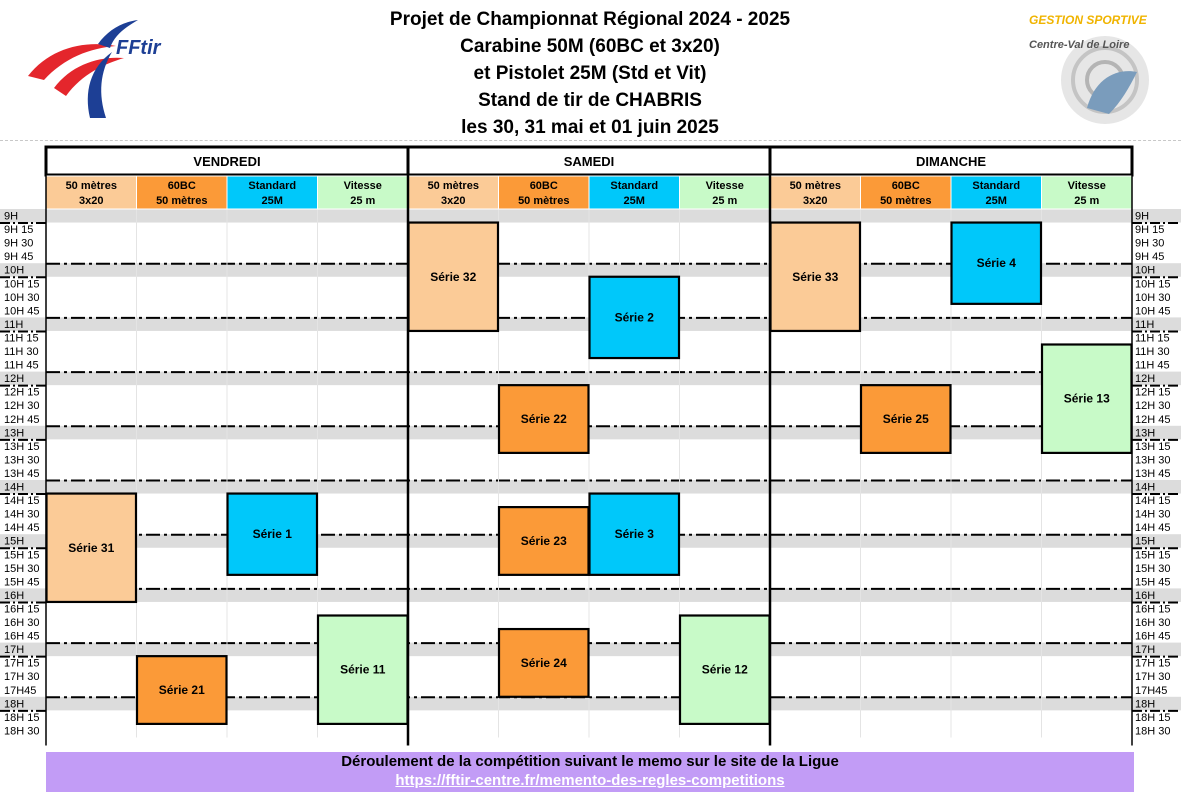 The height and width of the screenshot is (792, 1181). Describe the element at coordinates (1152, 718) in the screenshot. I see `time-label-right: 18H 15` at that location.